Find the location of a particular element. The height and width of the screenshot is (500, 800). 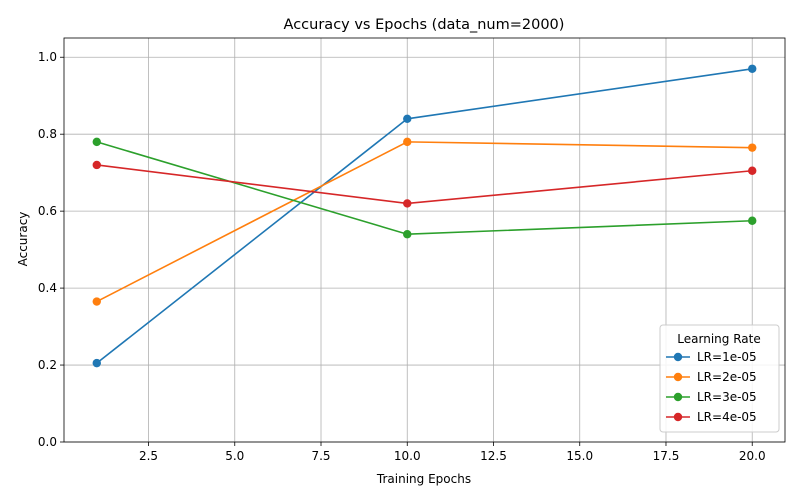

x-tick-label: 7.5 is located at coordinates (320, 456).